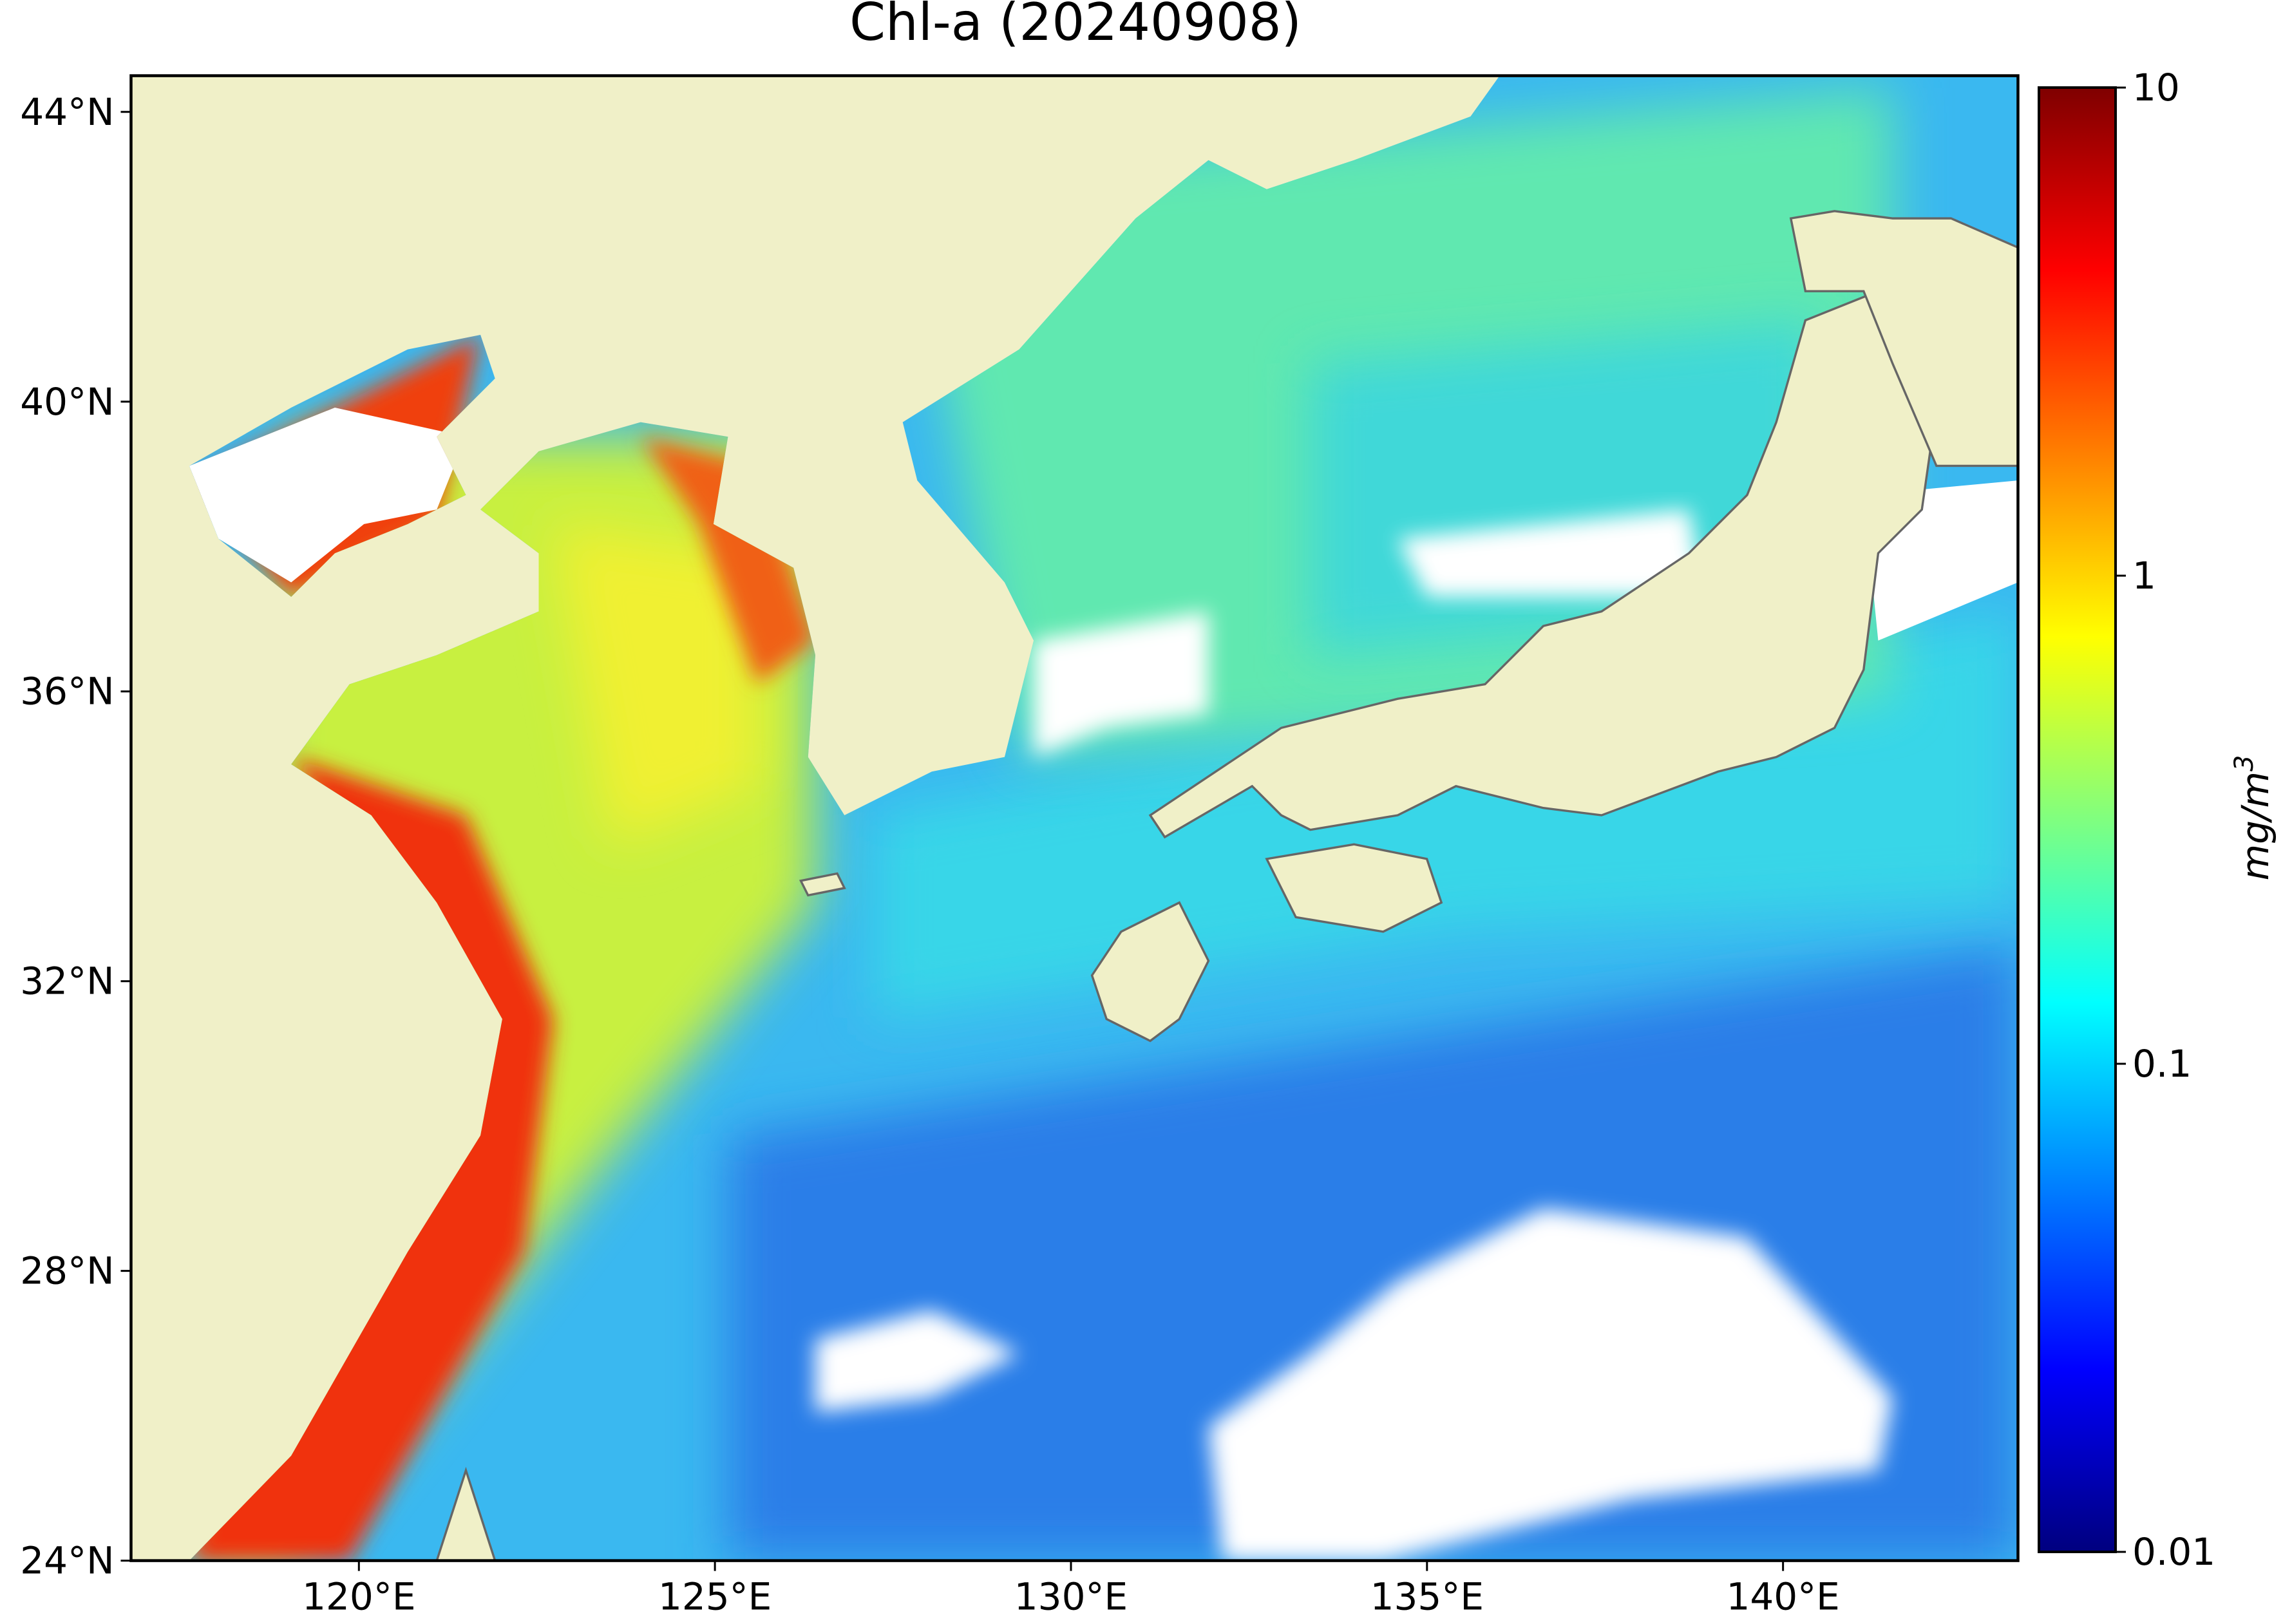 This screenshot has height=1624, width=2283. I want to click on colorbar-label: mg/m3, so click(2253, 818).